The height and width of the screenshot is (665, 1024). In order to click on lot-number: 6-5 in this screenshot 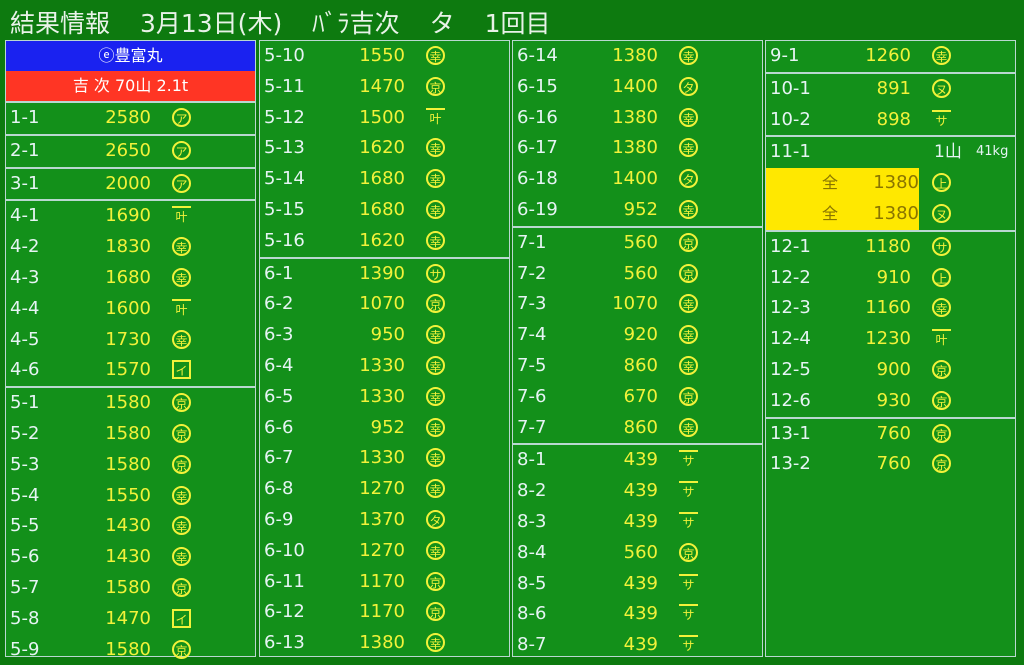, I will do `click(279, 396)`.